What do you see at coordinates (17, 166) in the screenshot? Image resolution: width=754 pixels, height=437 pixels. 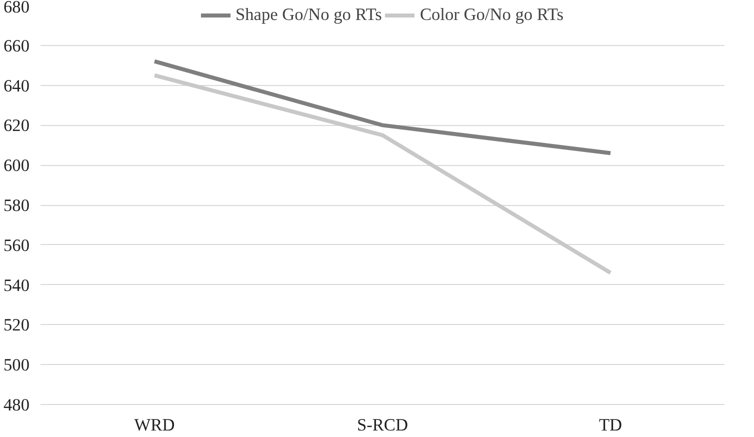 I see `y-tick-label: 600` at bounding box center [17, 166].